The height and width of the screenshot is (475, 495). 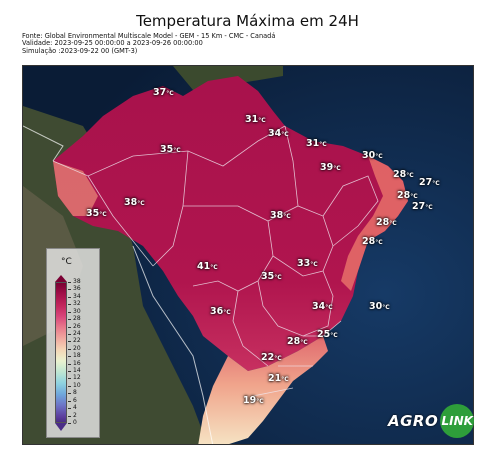 I want to click on color-legend: °C 38 36 34 32 30 28 26 24 22 20 18 16 14 12 10 8 6 4 2 0, so click(x=73, y=343).